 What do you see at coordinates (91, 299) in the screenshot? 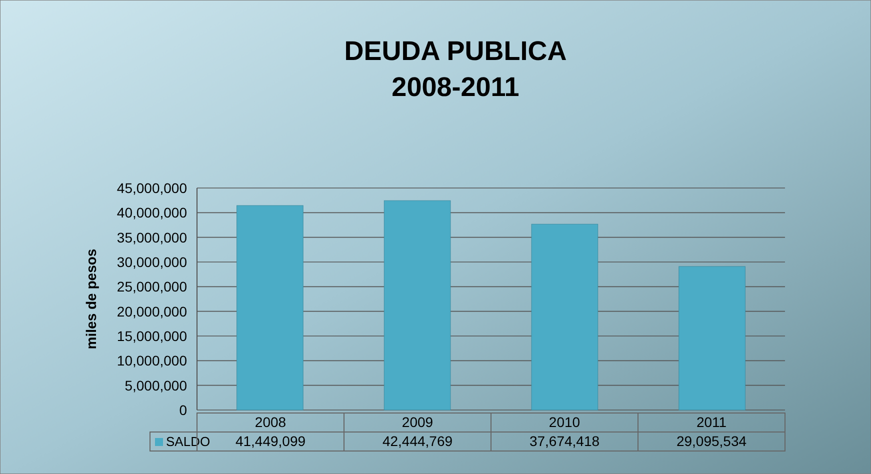
I see `y-axis-title: miles de pesos` at bounding box center [91, 299].